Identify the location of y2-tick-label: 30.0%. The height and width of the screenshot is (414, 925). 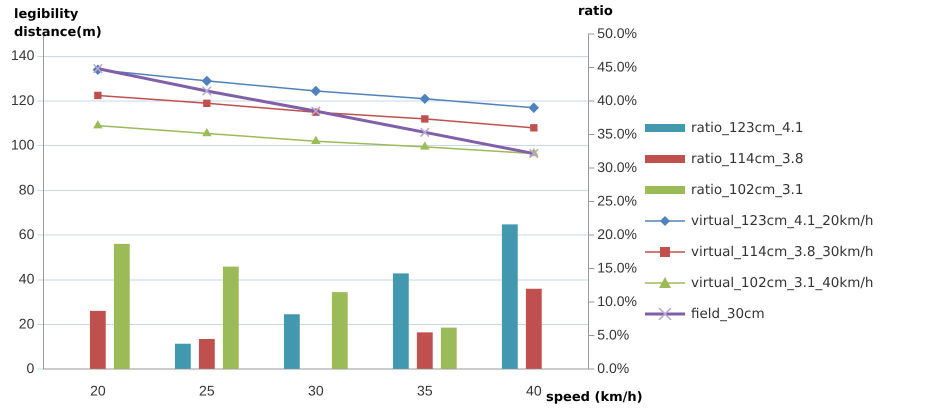
(617, 166).